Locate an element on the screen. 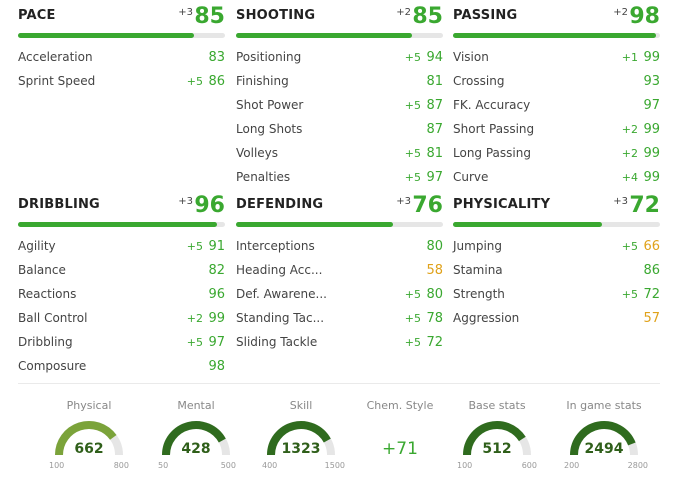  stat-name: Long Passing is located at coordinates (492, 153).